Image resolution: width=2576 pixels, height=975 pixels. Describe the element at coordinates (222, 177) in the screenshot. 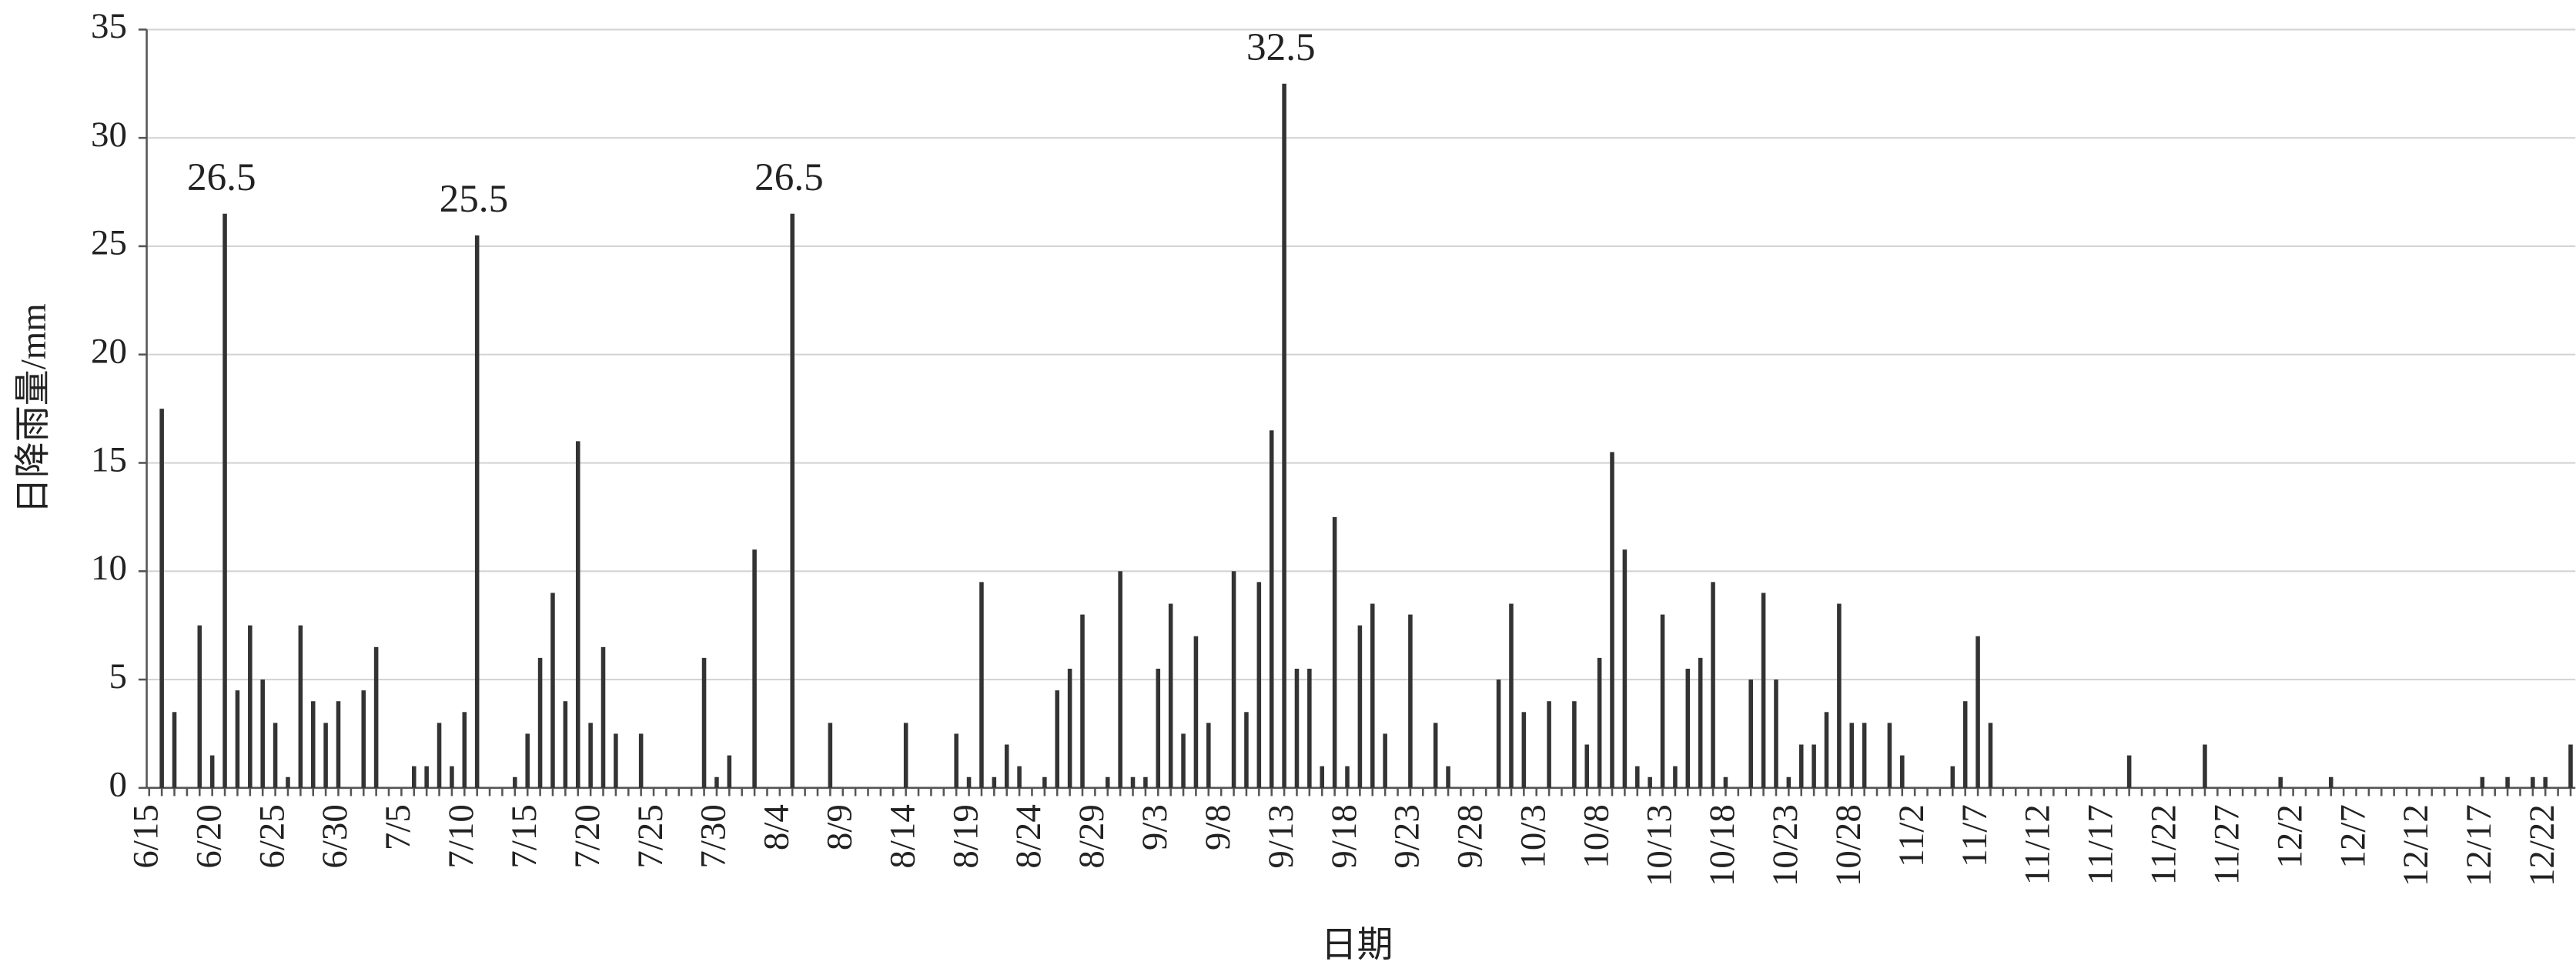

I see `value-label: 26.5` at that location.